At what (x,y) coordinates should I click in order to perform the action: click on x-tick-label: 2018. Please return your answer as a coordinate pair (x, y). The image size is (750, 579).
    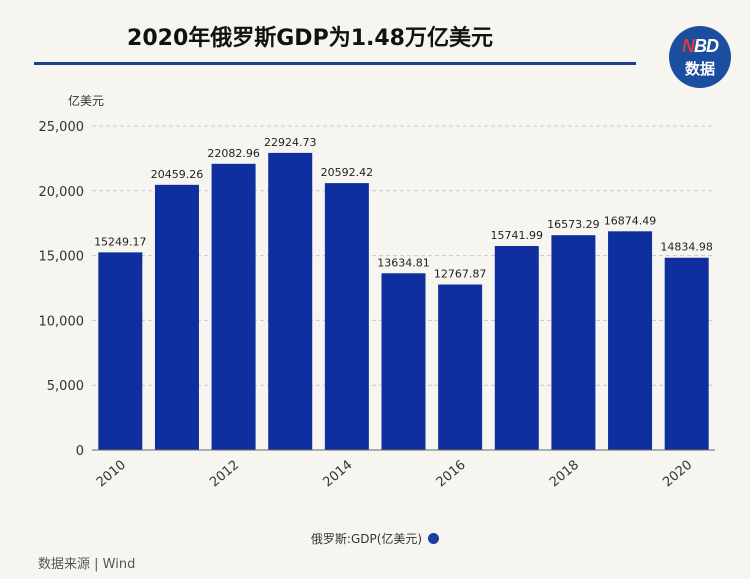
    Looking at the image, I should click on (564, 474).